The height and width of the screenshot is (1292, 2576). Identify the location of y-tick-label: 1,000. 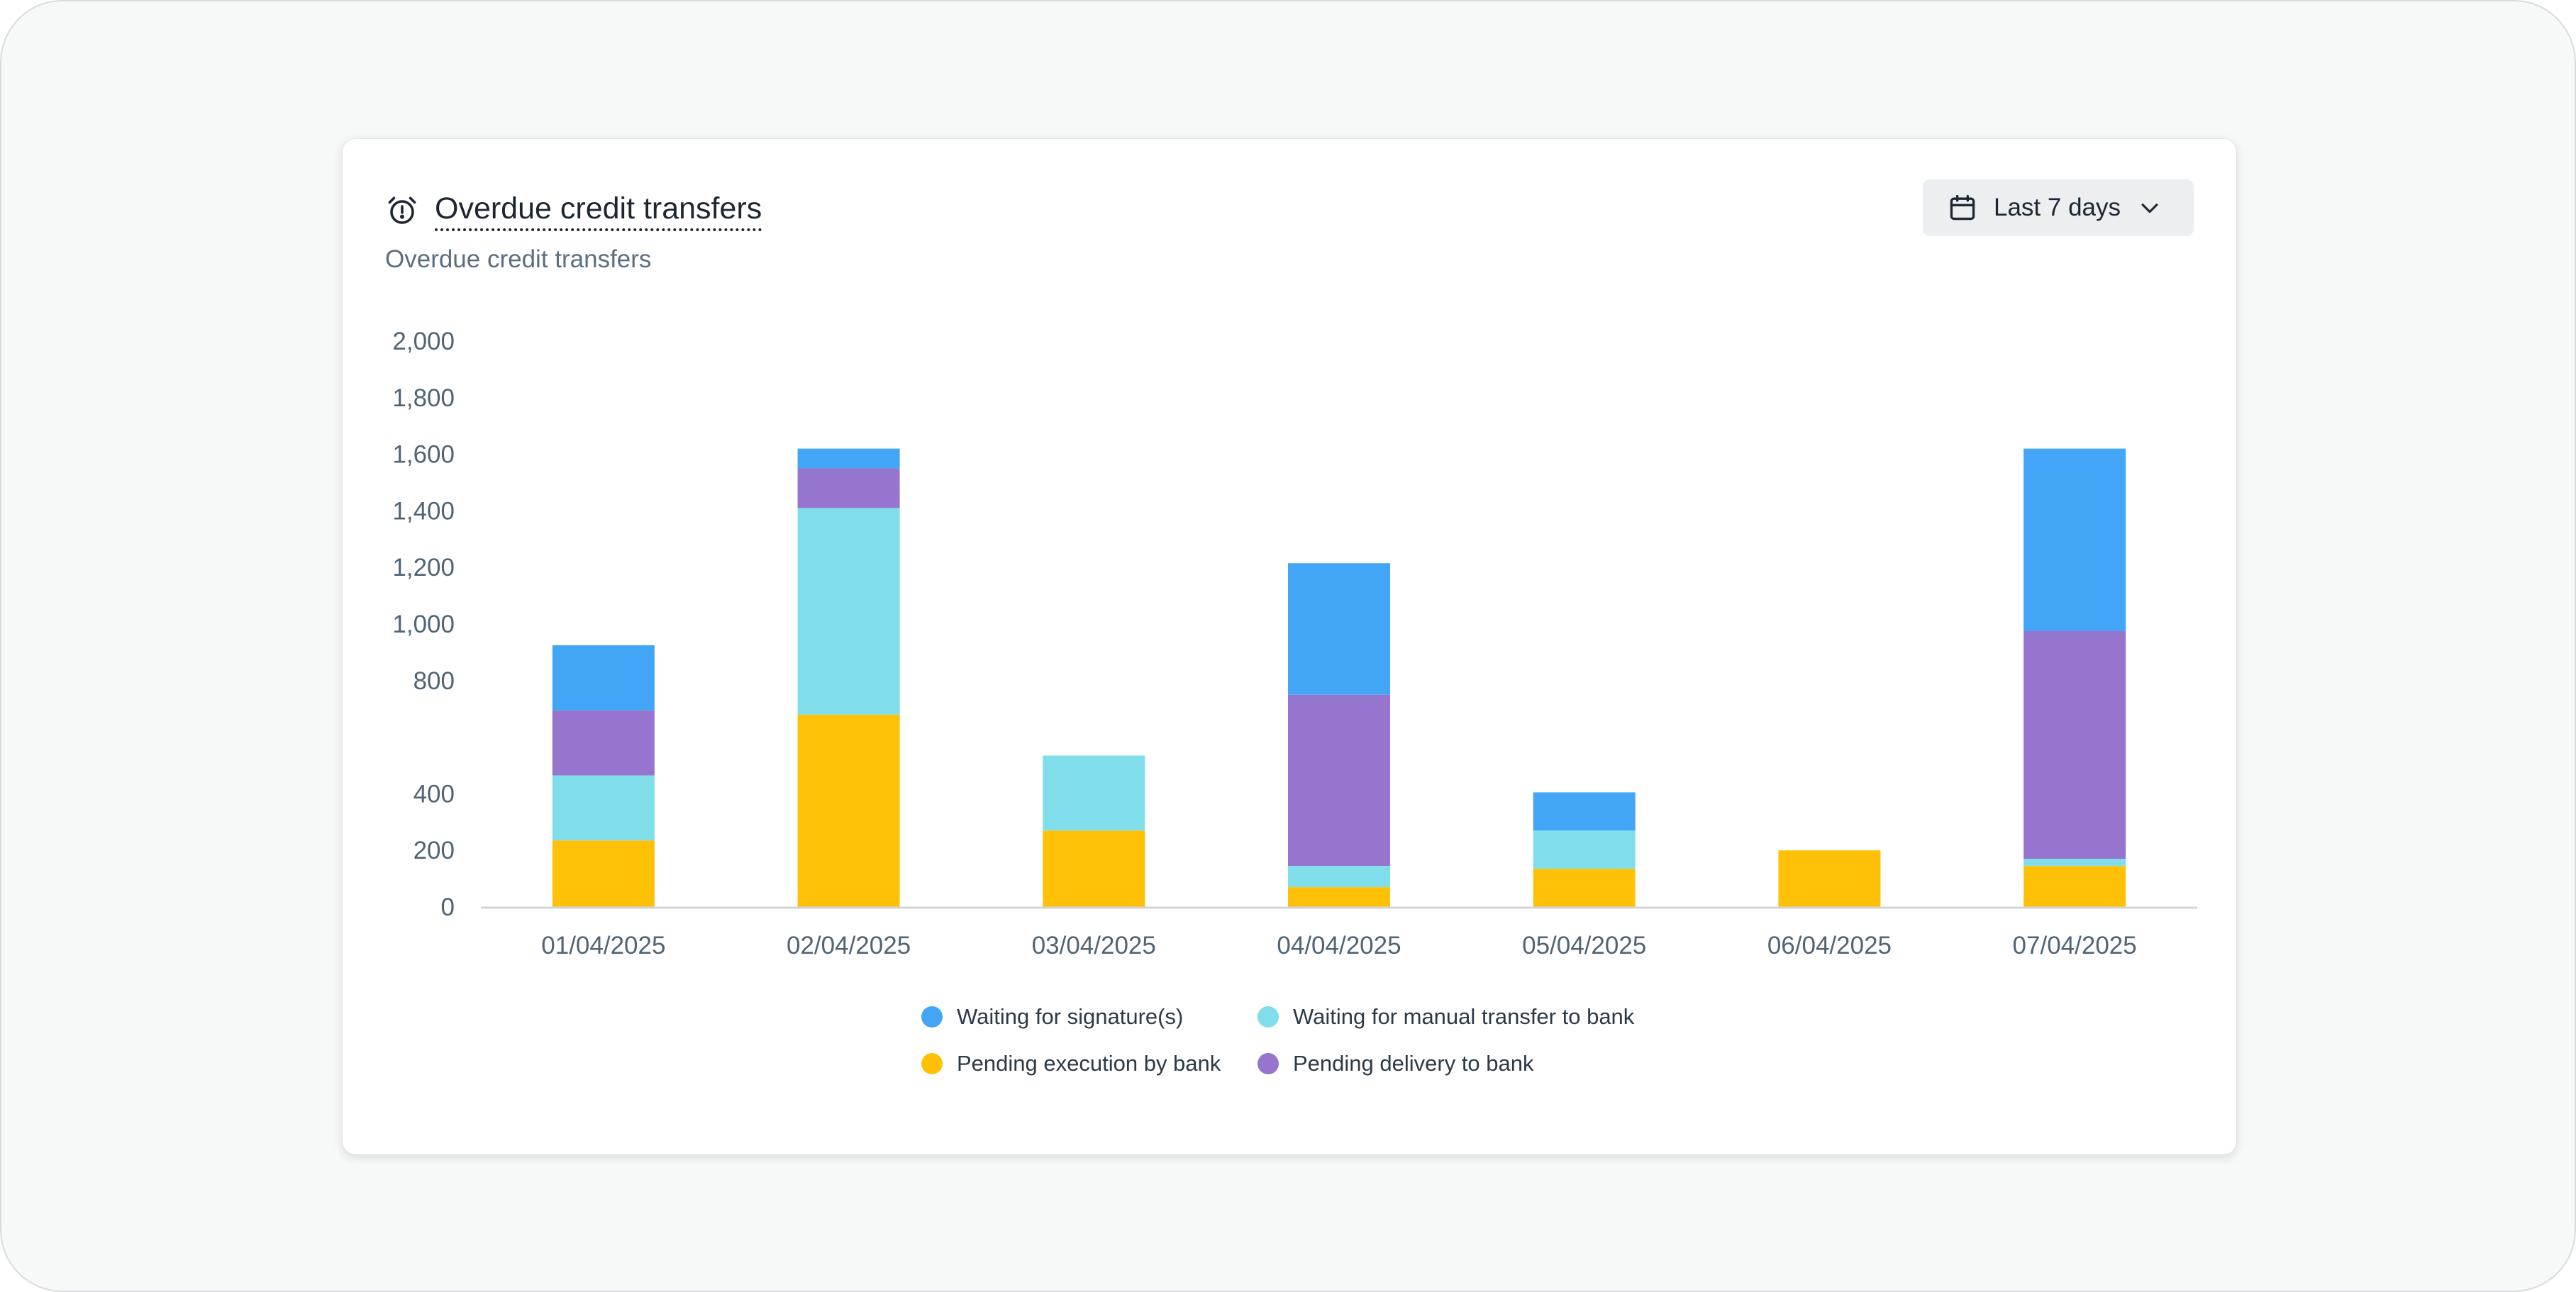
(424, 624).